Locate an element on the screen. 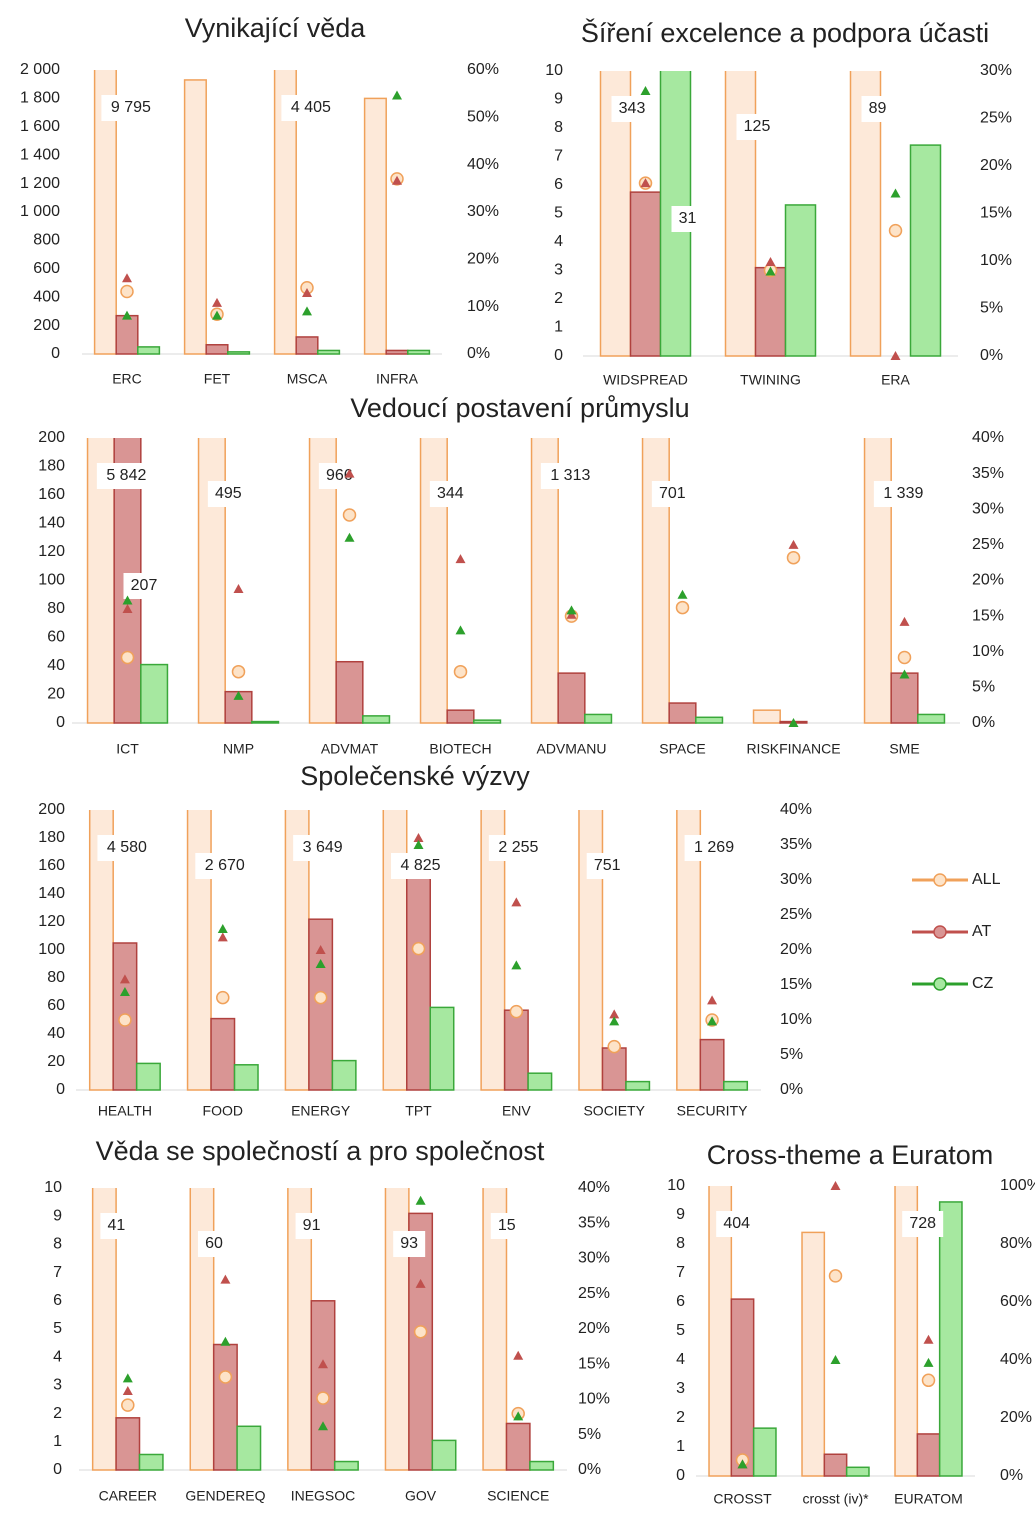 The image size is (1035, 1528). y-tick-label: 100 is located at coordinates (51, 580).